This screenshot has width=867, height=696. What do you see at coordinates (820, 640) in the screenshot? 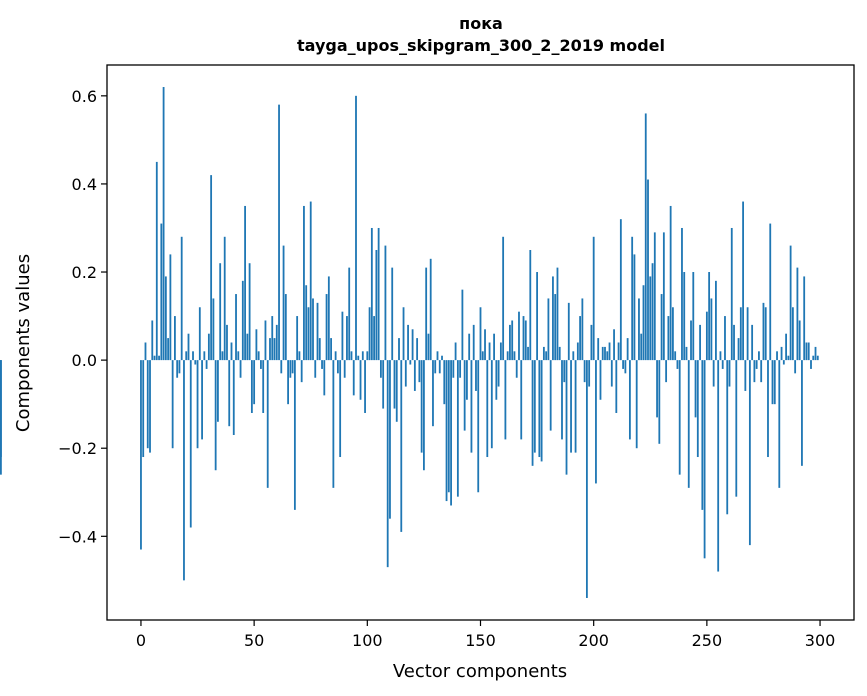
I see `x-tick-label: 300` at bounding box center [820, 640].